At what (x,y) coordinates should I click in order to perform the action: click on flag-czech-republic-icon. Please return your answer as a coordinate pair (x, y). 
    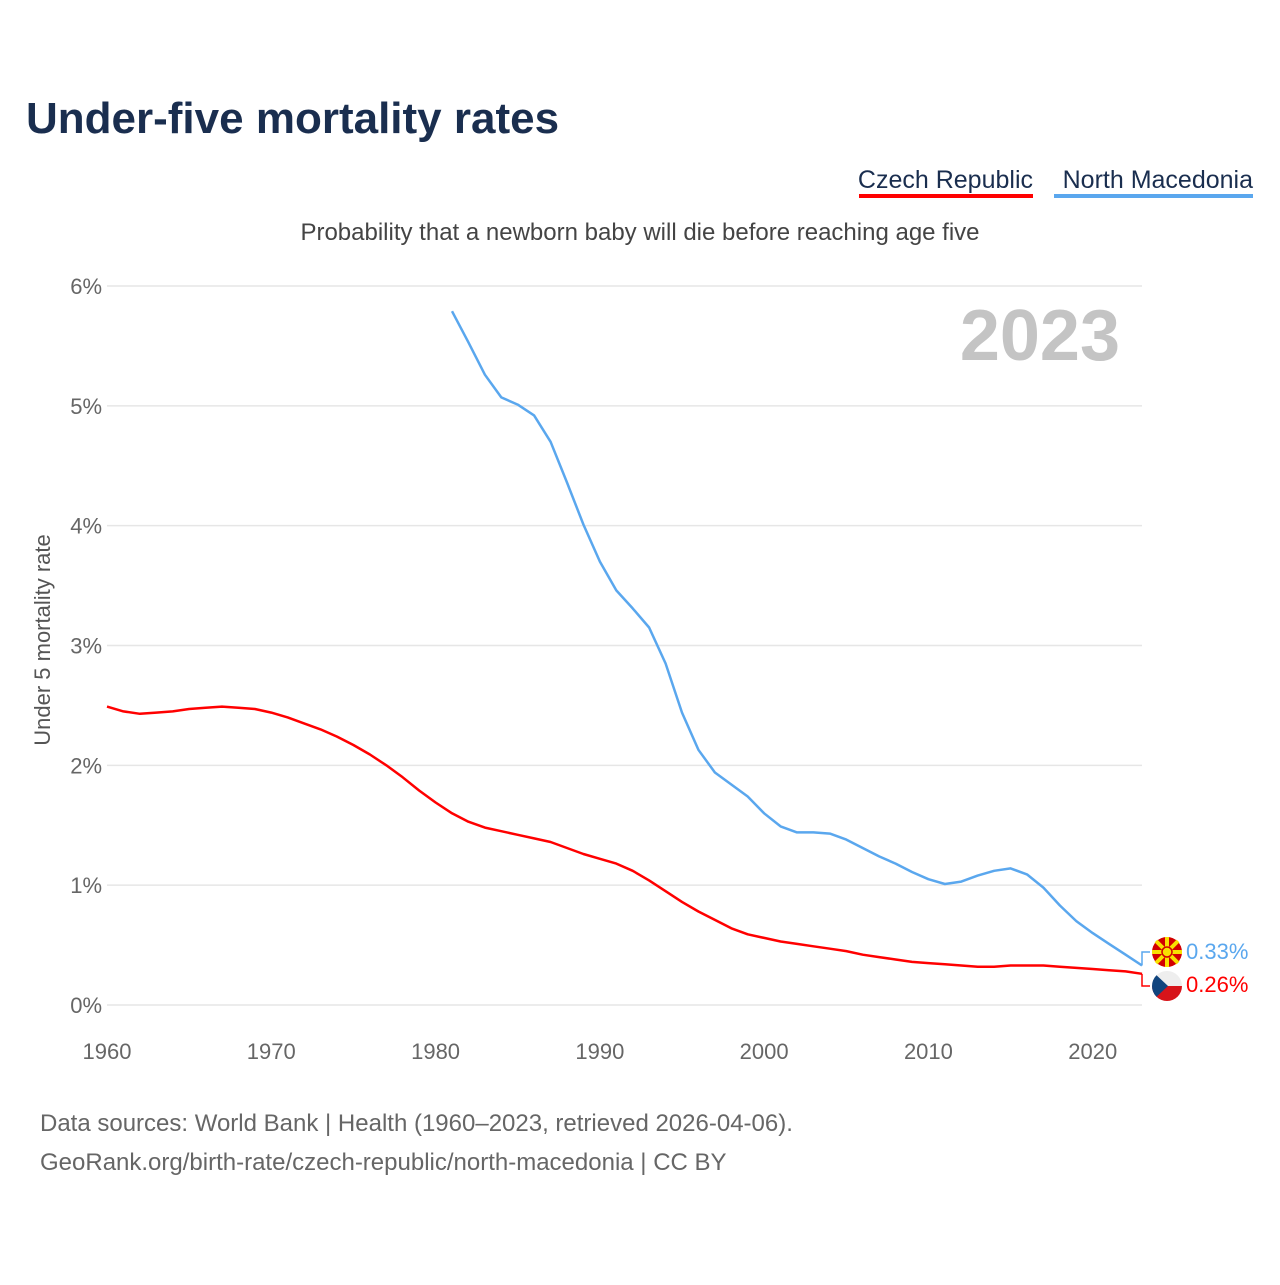
    Looking at the image, I should click on (1167, 986).